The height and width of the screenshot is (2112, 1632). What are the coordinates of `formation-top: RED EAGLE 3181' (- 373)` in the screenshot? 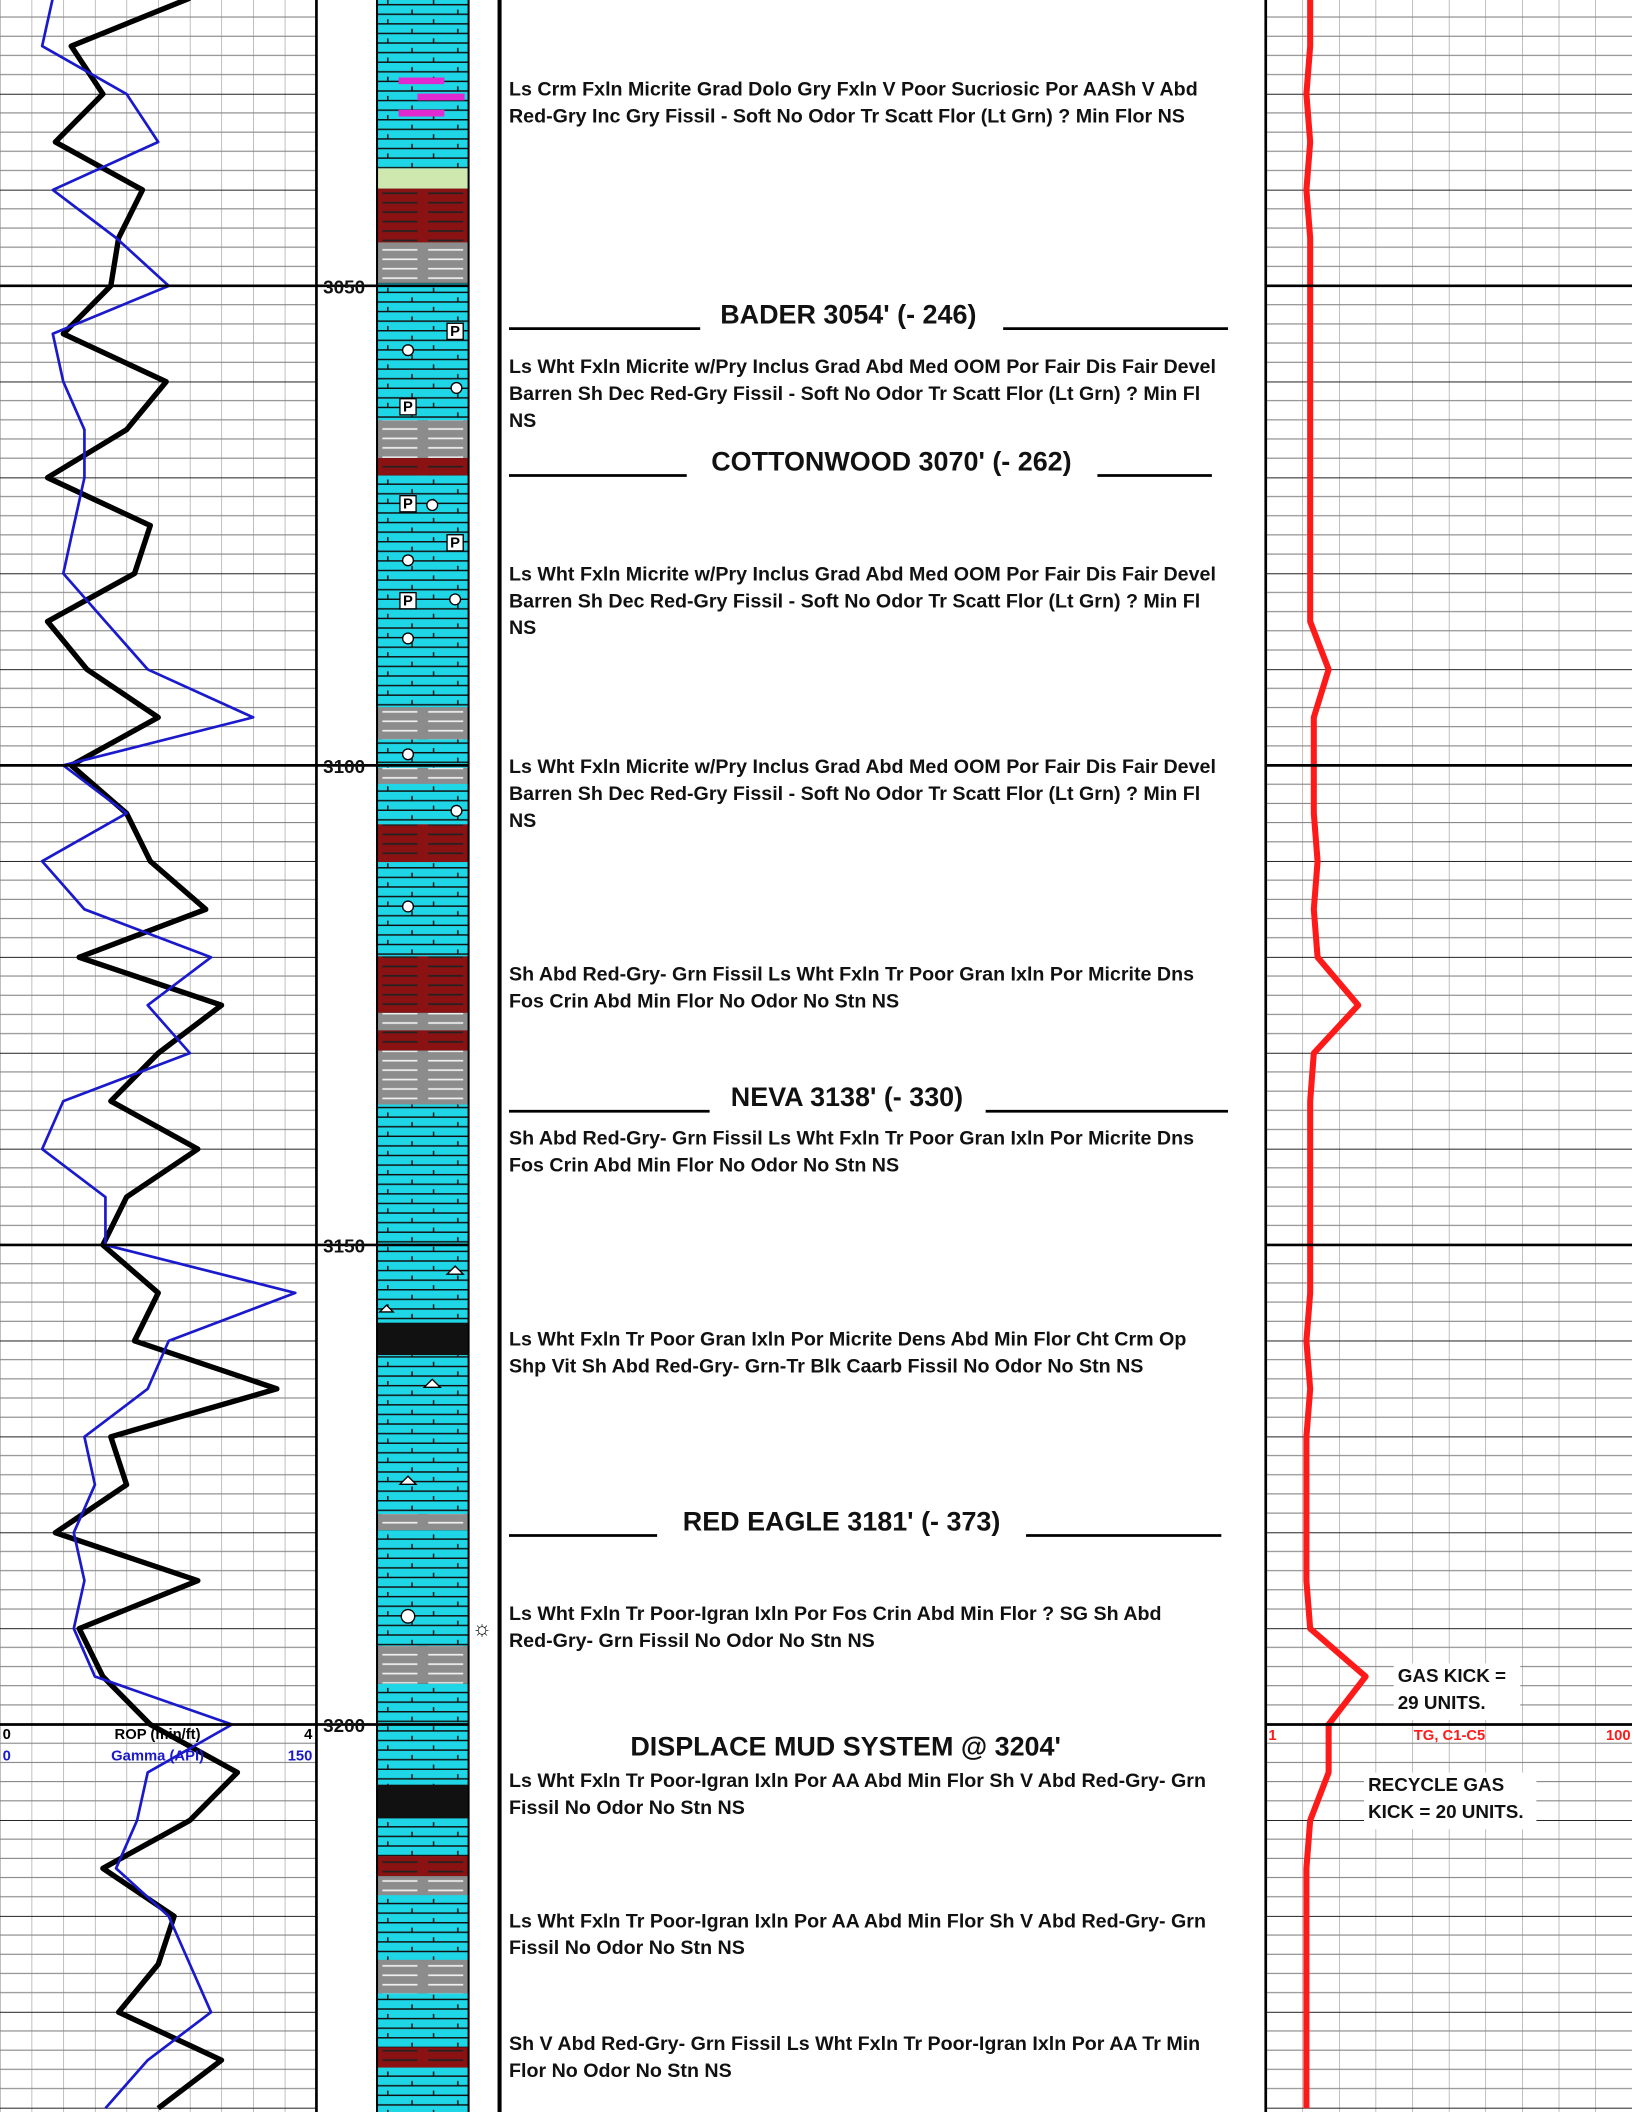 It's located at (842, 1521).